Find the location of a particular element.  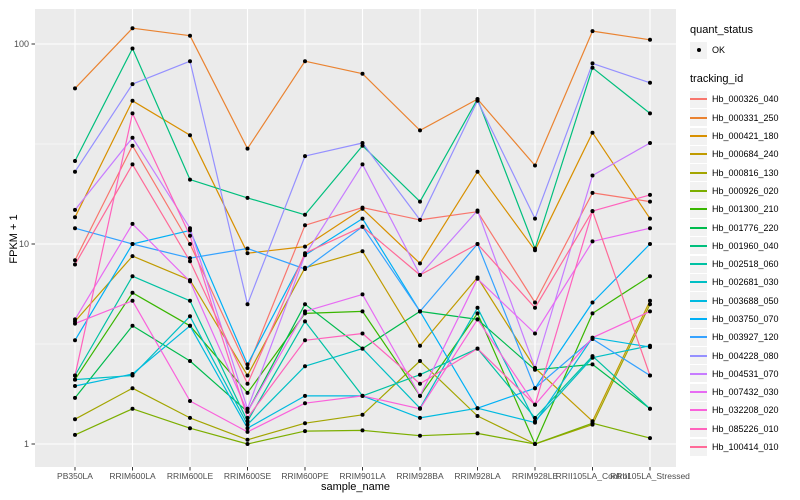

legend-item-Hb_003688_050: Hb_003688_050 is located at coordinates (745, 301).